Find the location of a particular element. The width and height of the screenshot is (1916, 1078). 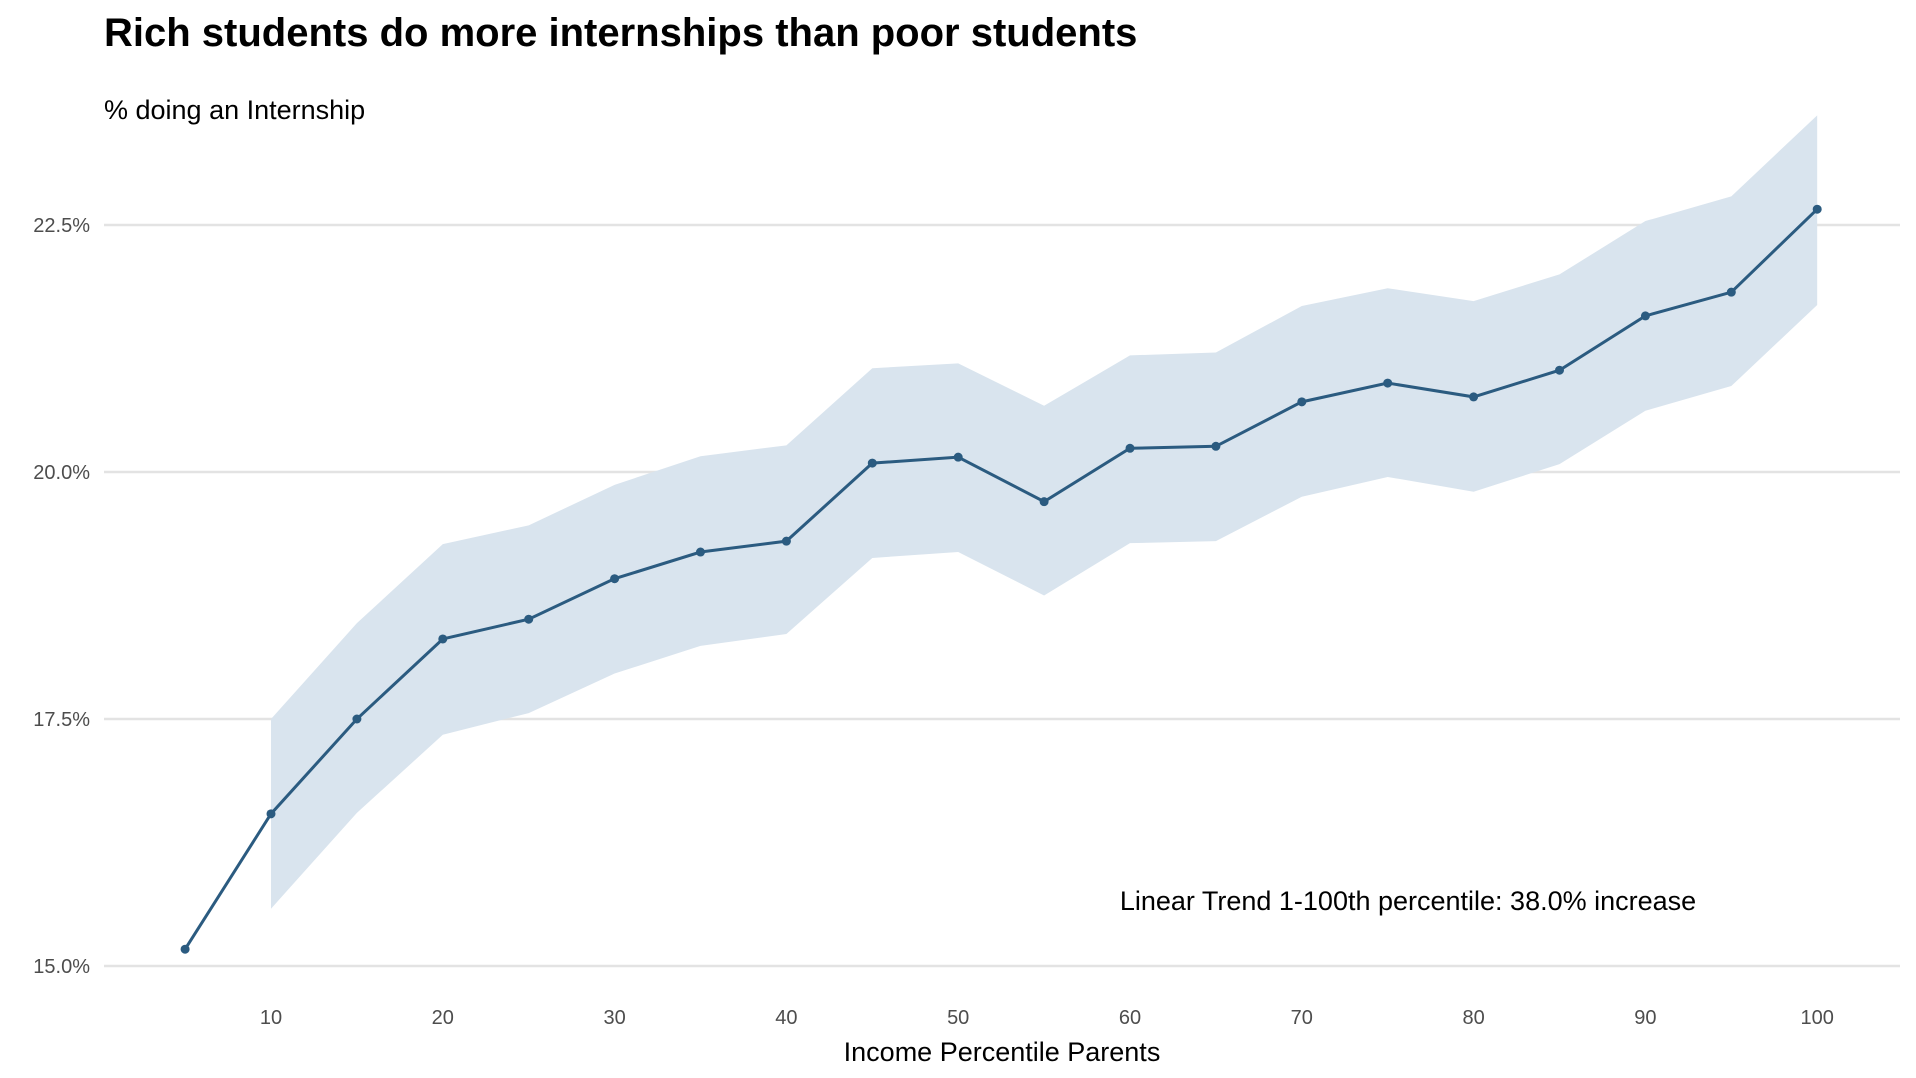

y-axis-ticks: 15.0% 17.5% 20.0% 22.5% is located at coordinates (61, 596).